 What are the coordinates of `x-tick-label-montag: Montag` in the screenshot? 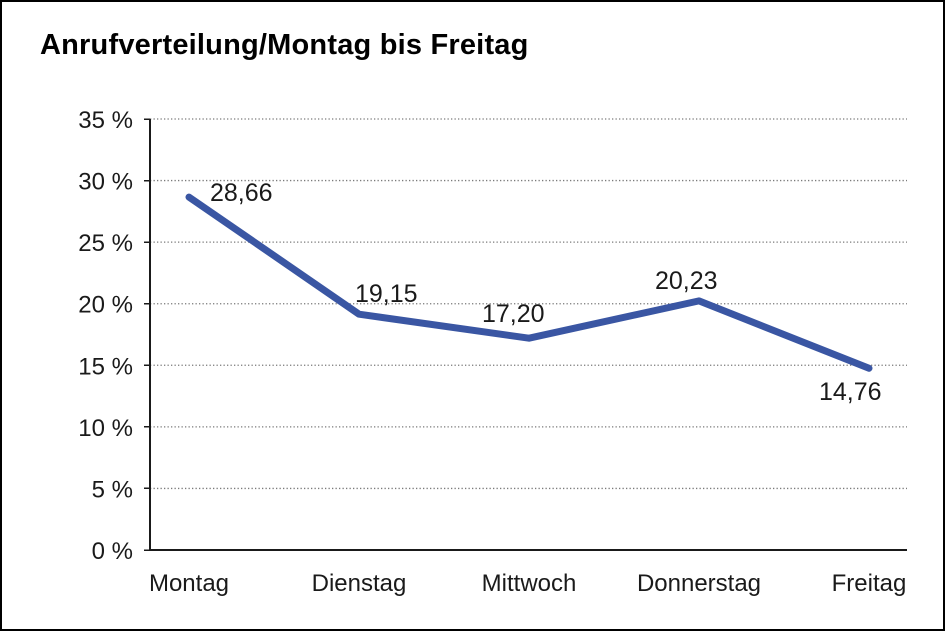 It's located at (189, 583).